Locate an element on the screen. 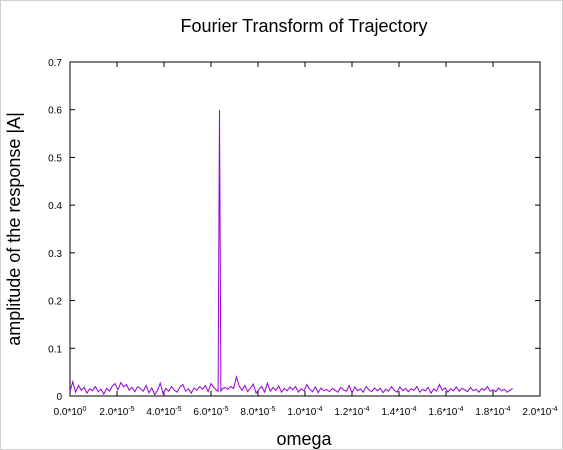  x-axis-label: omega is located at coordinates (304, 439).